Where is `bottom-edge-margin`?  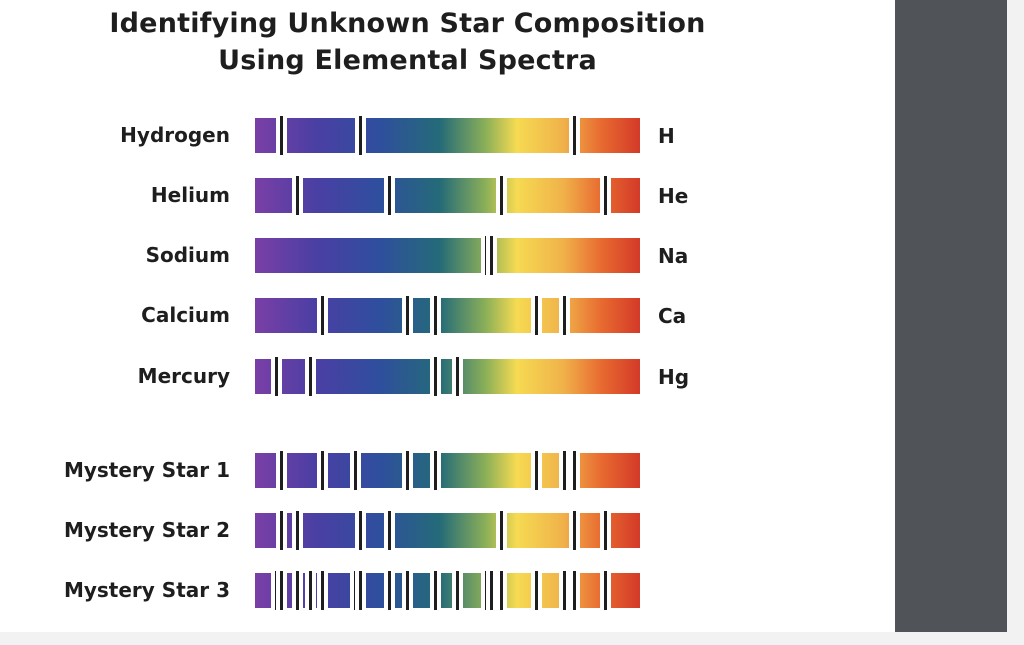
bottom-edge-margin is located at coordinates (512, 638).